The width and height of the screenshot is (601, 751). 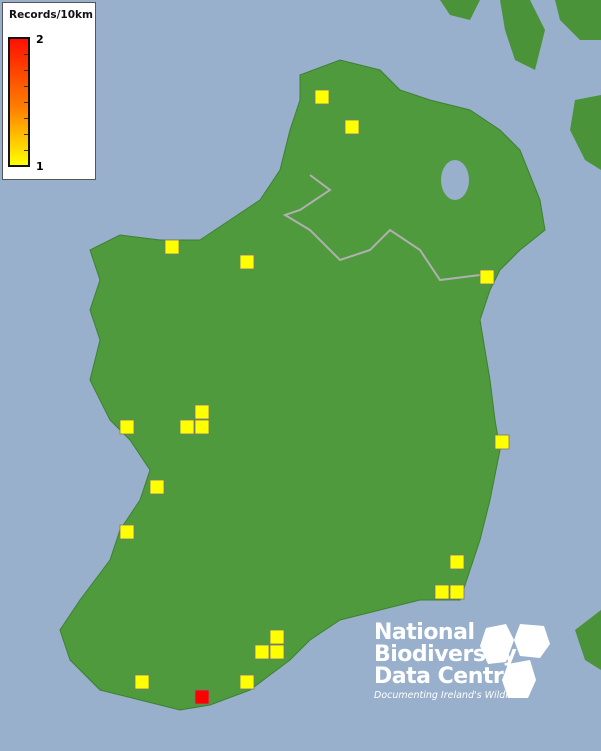 I want to click on logo-line-1: National, so click(x=424, y=632).